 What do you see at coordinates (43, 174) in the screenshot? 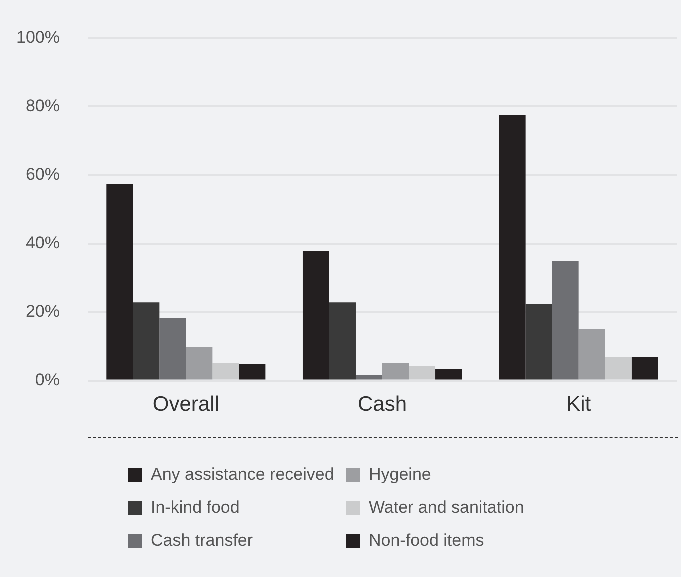
I see `y-tick-label: 60%` at bounding box center [43, 174].